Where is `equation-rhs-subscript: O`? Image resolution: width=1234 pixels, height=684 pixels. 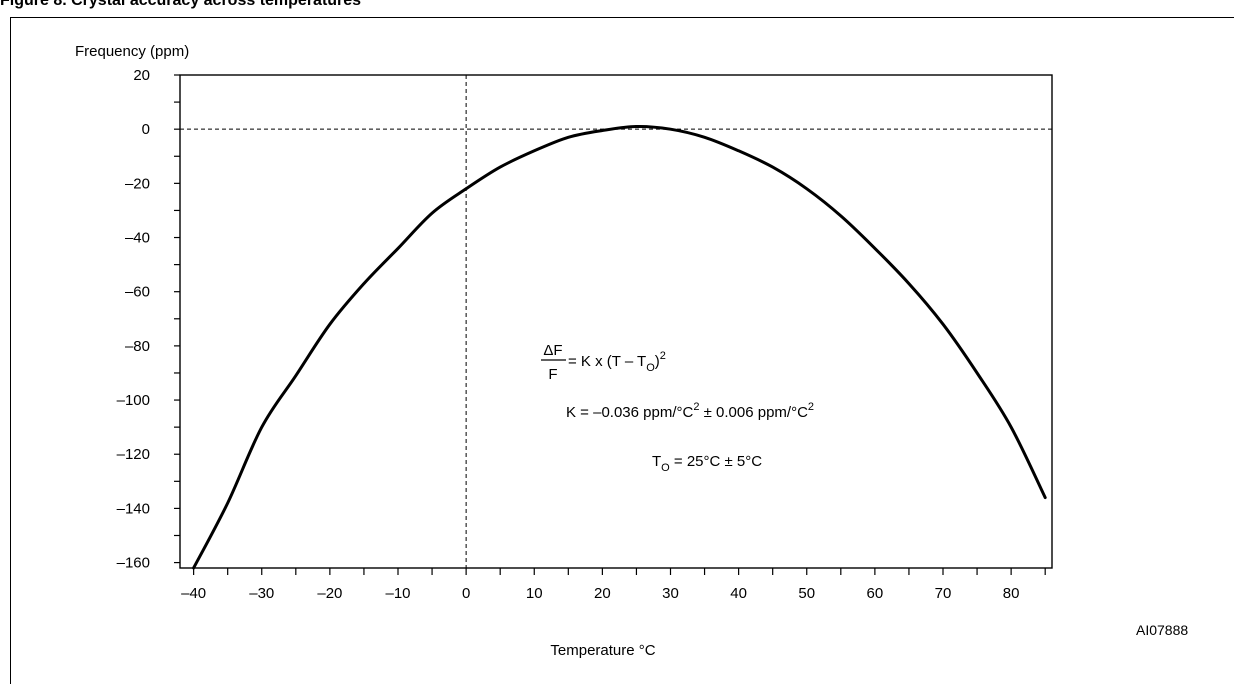 equation-rhs-subscript: O is located at coordinates (650, 368).